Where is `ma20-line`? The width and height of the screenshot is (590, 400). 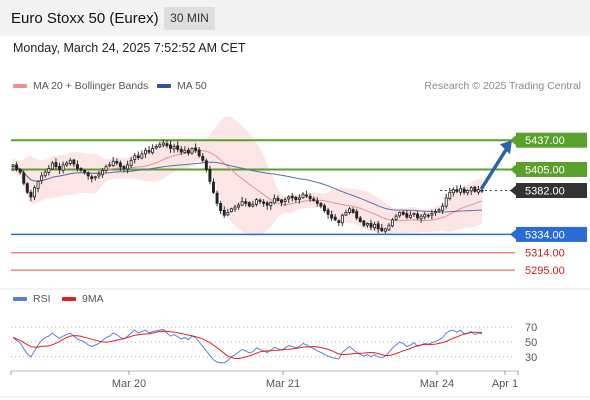 ma20-line is located at coordinates (247, 186).